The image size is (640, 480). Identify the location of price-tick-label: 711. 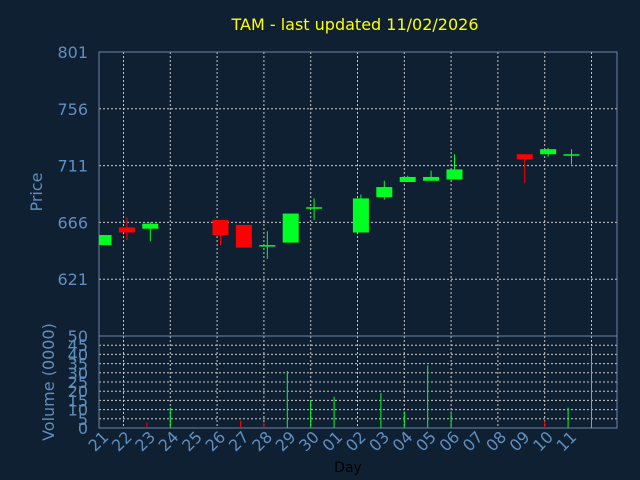
(72, 166).